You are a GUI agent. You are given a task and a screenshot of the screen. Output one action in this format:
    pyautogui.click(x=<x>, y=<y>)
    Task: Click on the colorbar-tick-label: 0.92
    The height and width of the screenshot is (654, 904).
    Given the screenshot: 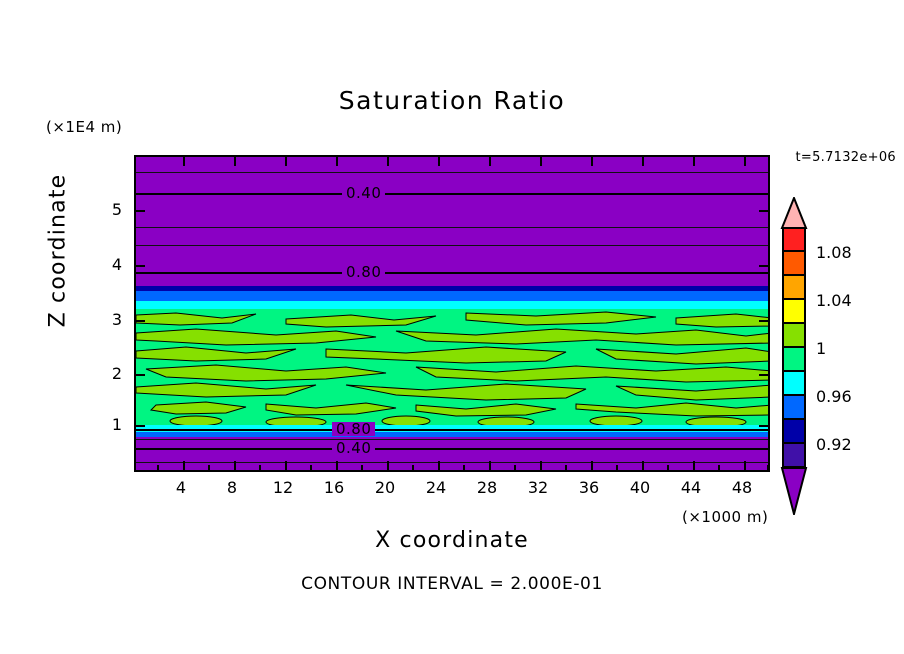 What is the action you would take?
    pyautogui.click(x=834, y=444)
    